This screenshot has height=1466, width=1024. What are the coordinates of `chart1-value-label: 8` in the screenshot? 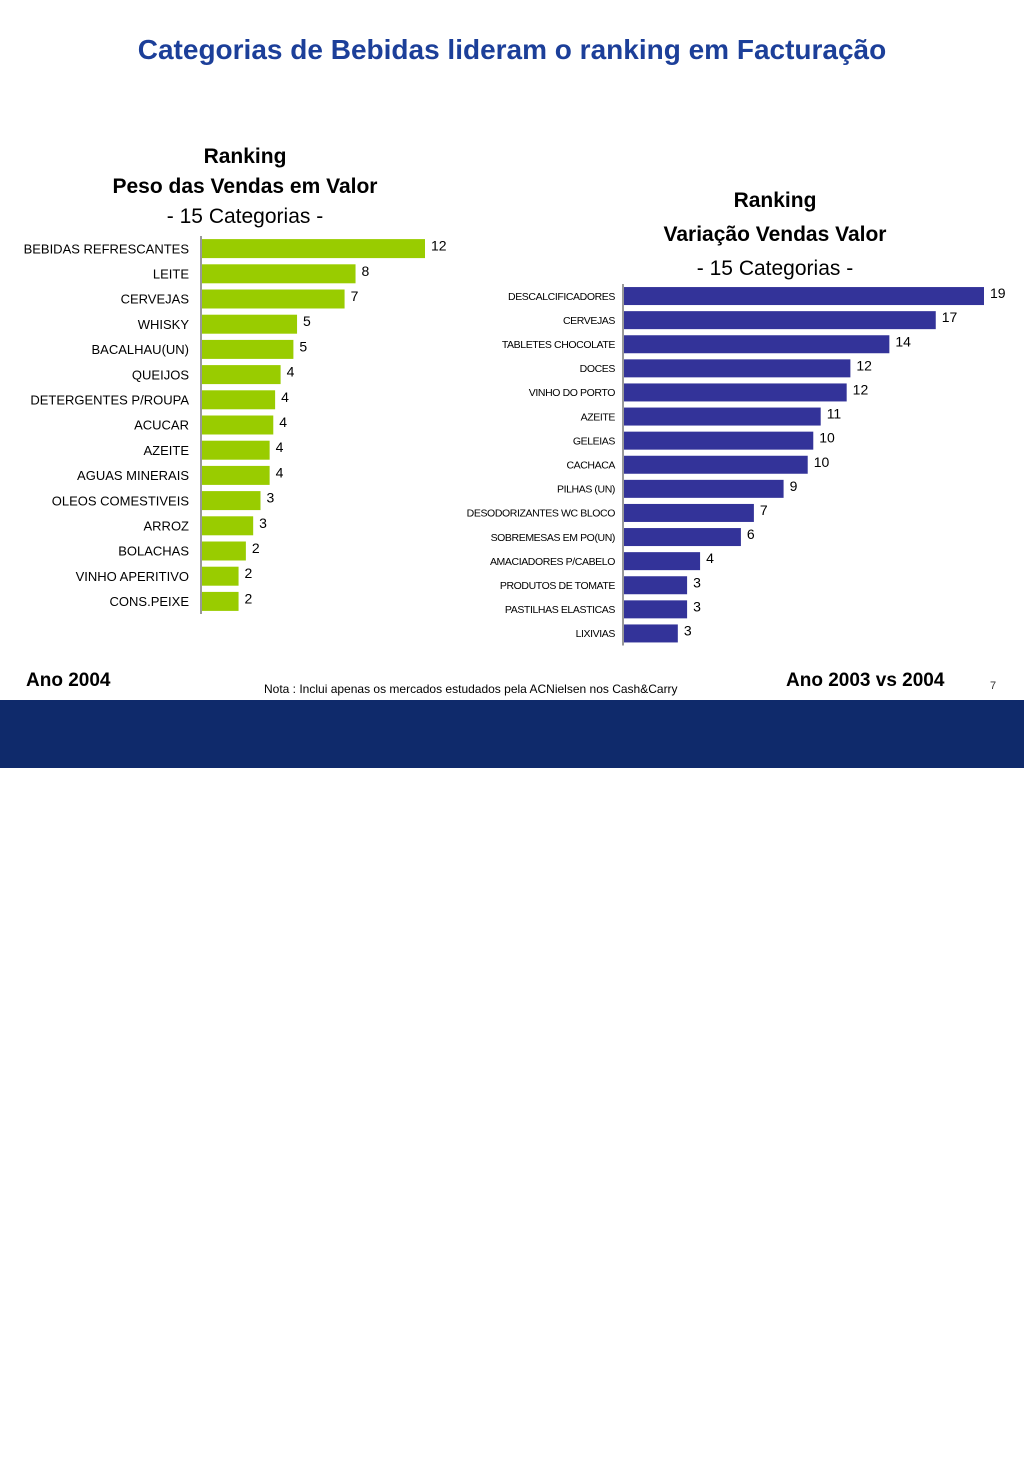 It's located at (366, 271).